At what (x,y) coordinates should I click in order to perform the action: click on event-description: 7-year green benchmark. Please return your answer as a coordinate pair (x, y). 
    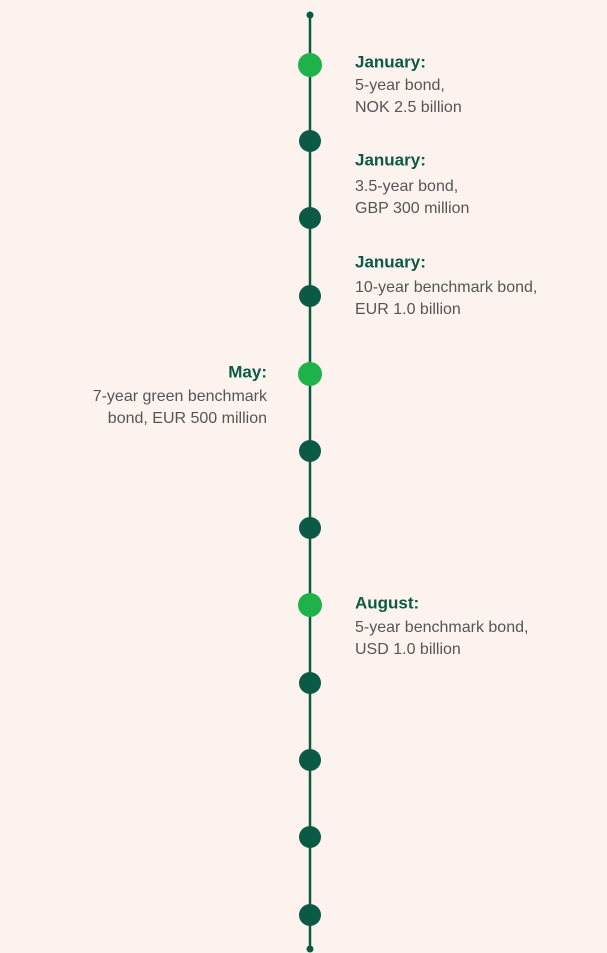
    Looking at the image, I should click on (180, 396).